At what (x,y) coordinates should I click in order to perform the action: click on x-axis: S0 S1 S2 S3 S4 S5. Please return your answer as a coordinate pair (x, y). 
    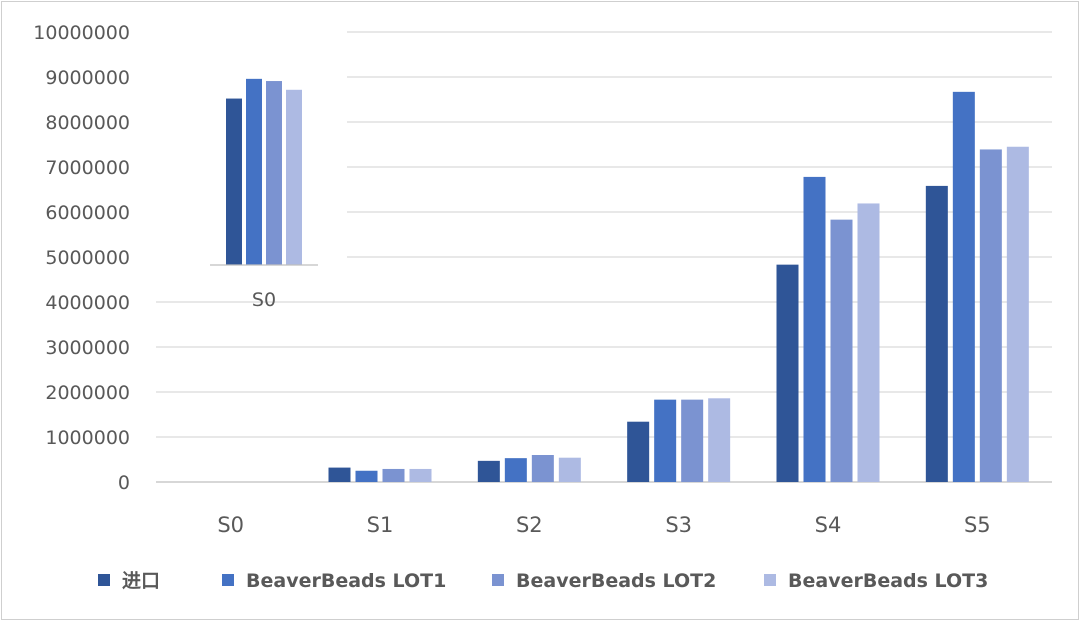
    Looking at the image, I should click on (603, 525).